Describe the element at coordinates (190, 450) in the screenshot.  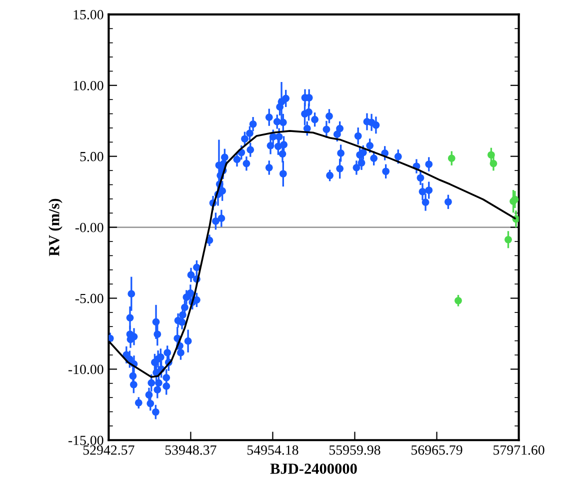
I see `x-tick-label: 53948.37` at that location.